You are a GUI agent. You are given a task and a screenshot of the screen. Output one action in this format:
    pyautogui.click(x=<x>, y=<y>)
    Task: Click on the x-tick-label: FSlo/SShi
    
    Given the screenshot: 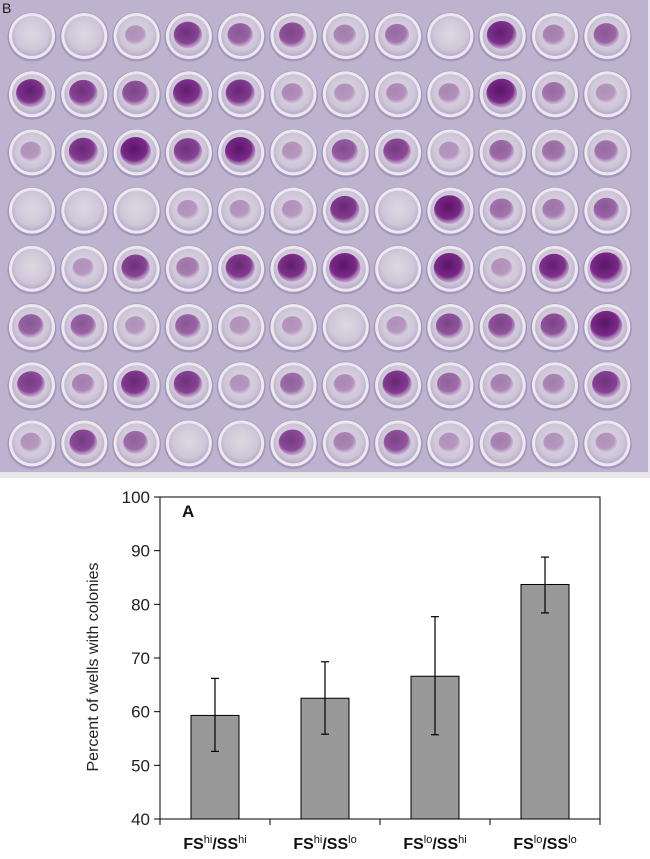 What is the action you would take?
    pyautogui.click(x=434, y=843)
    